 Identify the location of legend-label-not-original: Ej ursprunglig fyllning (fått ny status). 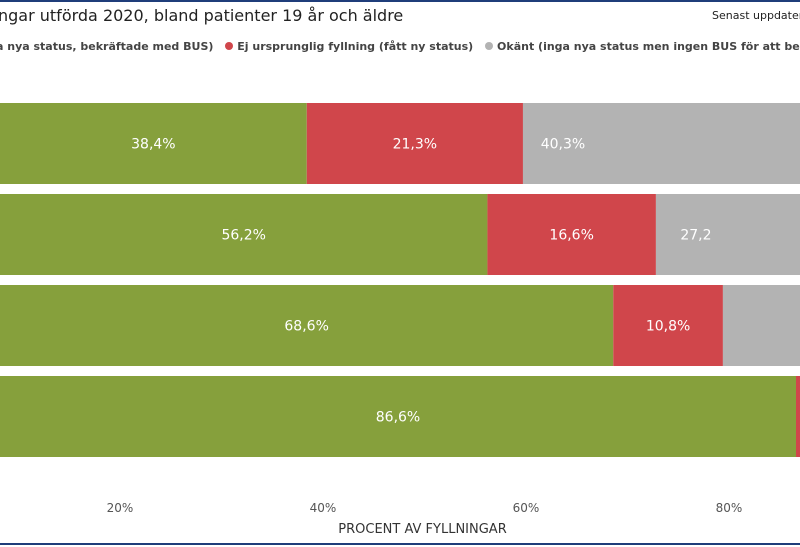
(355, 46).